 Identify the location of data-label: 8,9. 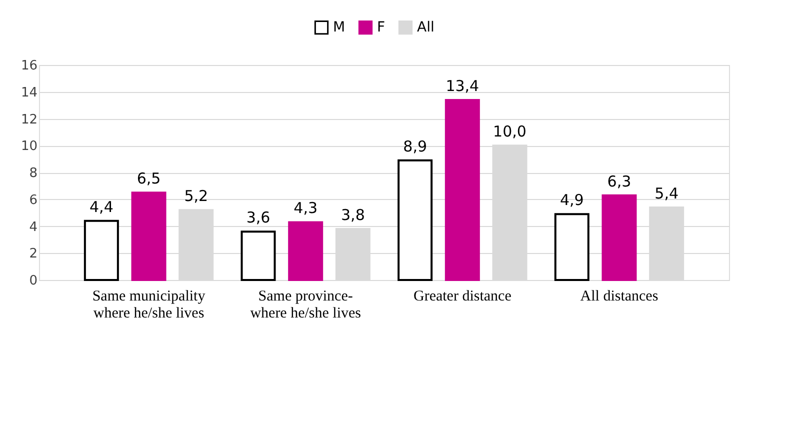
(415, 146).